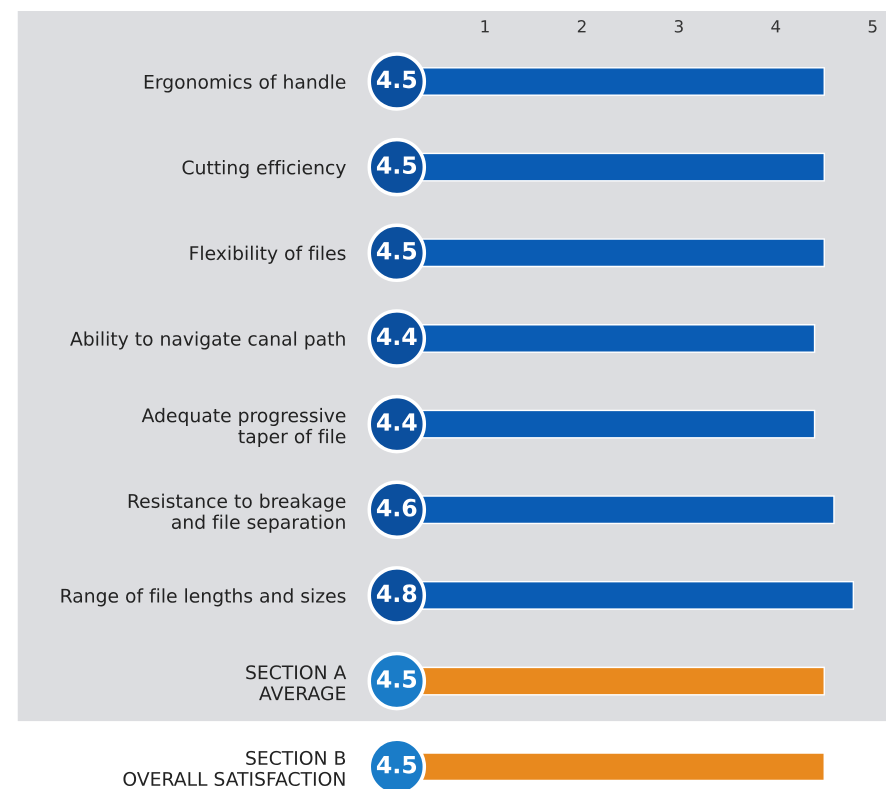 This screenshot has height=789, width=886. I want to click on x-tick-label: 2, so click(582, 26).